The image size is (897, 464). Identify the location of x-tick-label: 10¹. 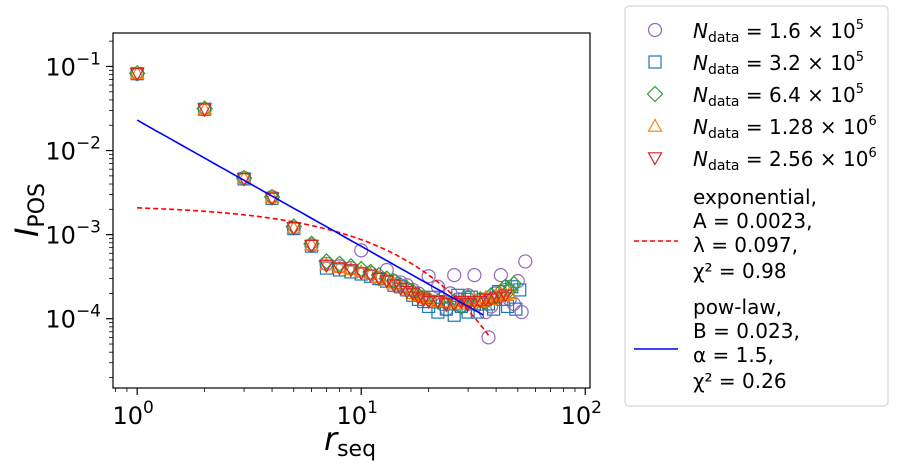
(357, 414).